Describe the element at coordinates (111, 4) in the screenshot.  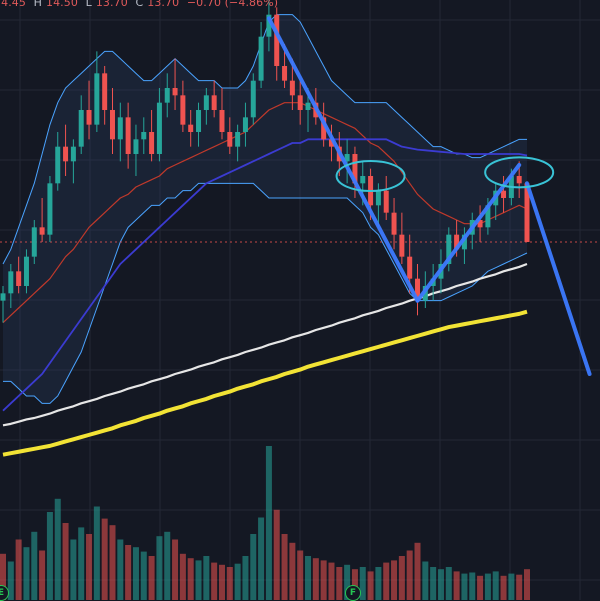
I see `low-value: 13.70` at that location.